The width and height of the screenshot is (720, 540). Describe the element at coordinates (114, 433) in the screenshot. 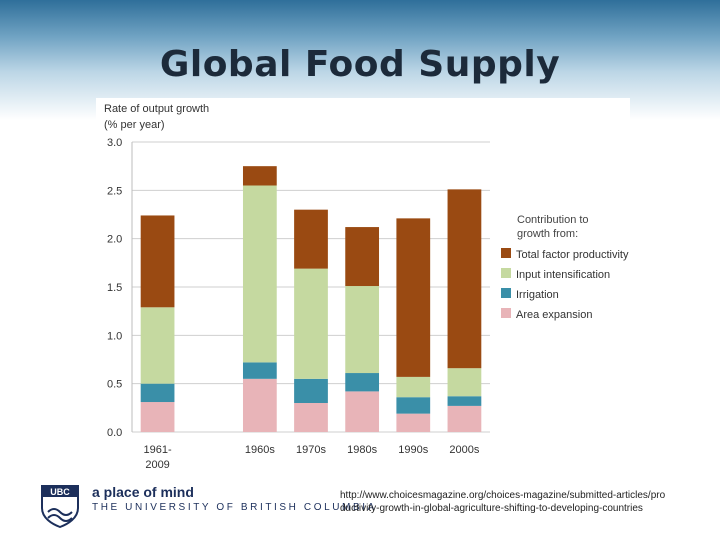

I see `y-tick-label: 0.0` at that location.